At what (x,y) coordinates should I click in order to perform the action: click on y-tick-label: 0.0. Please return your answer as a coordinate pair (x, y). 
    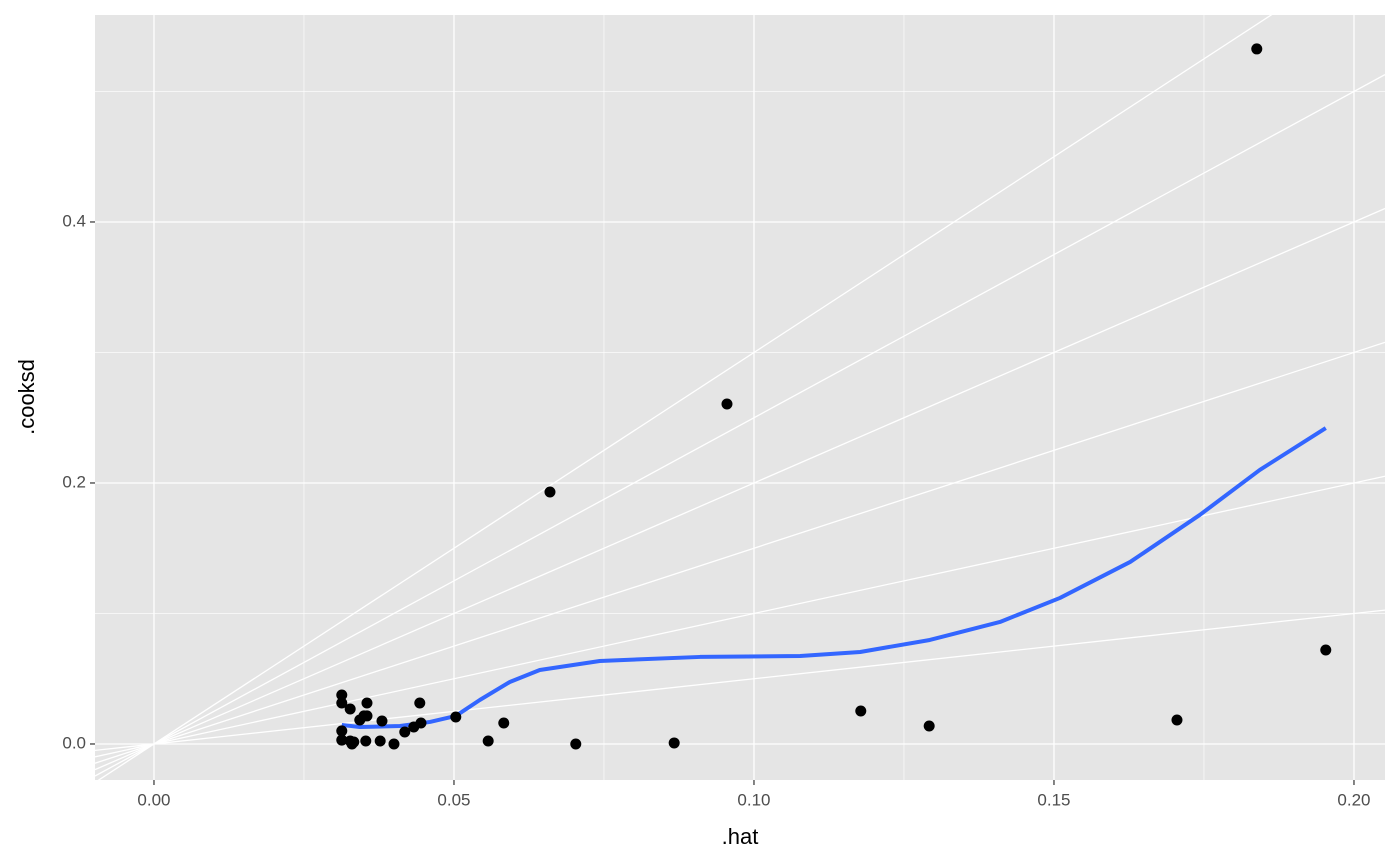
    Looking at the image, I should click on (74, 742).